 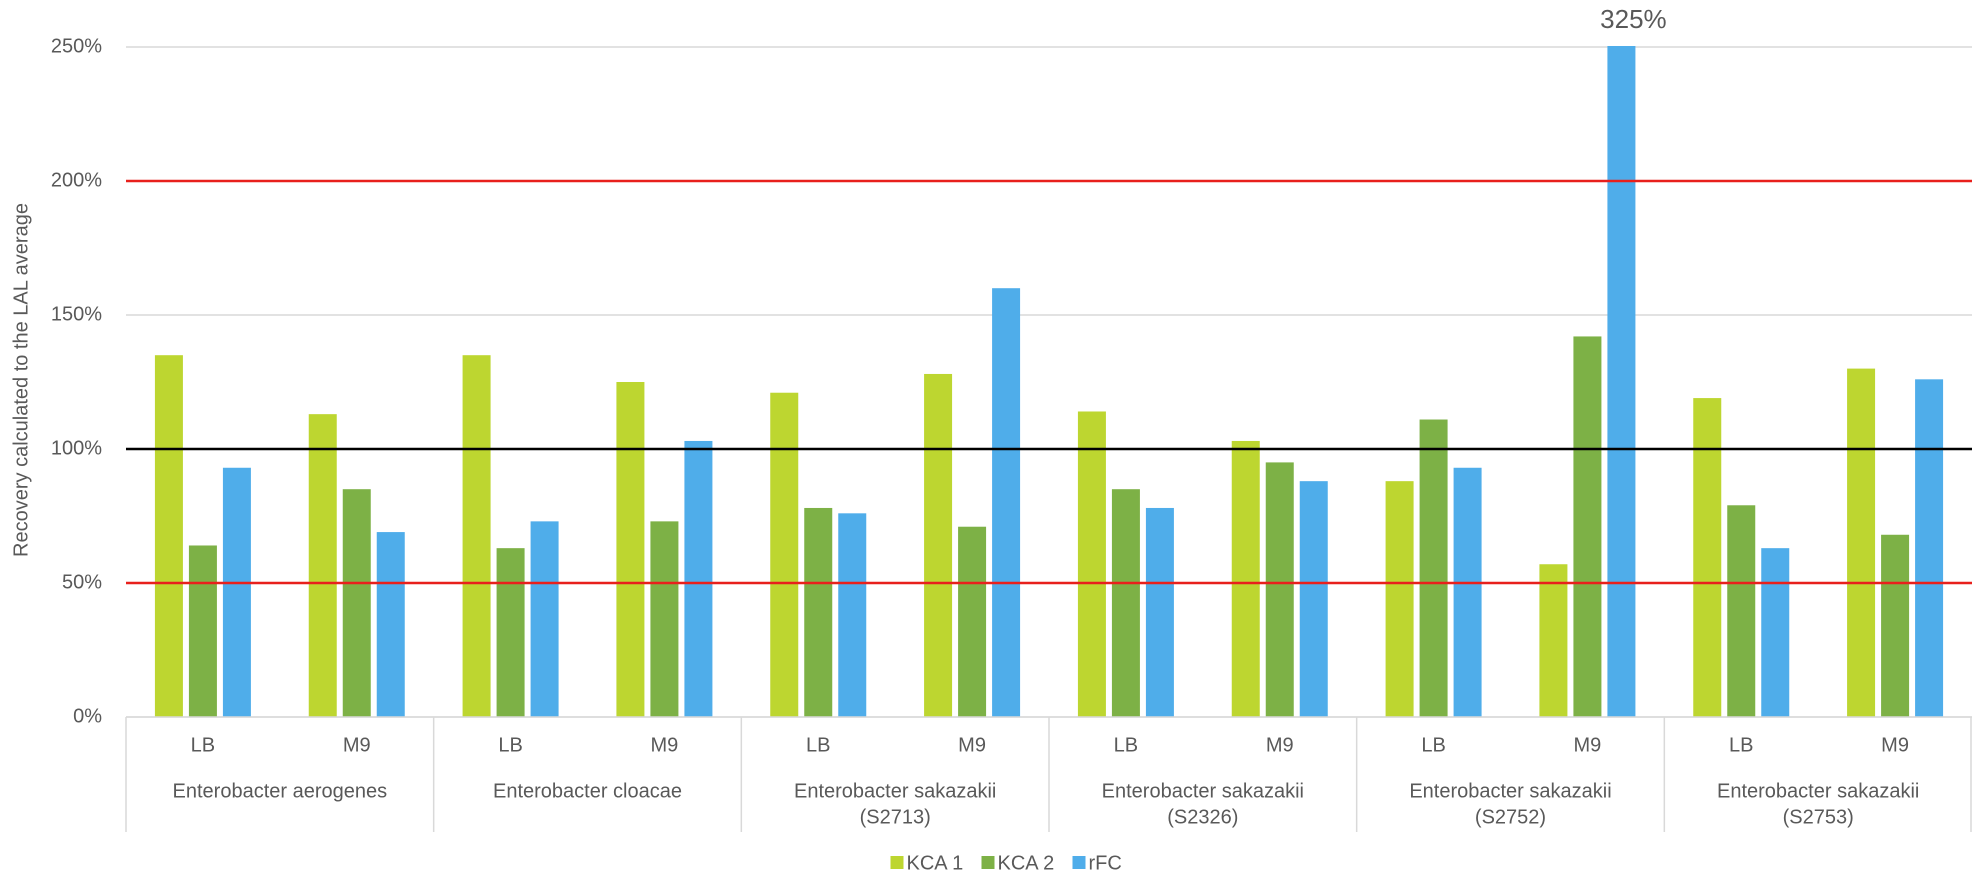 I want to click on y-tick-label: 200%, so click(x=76, y=180).